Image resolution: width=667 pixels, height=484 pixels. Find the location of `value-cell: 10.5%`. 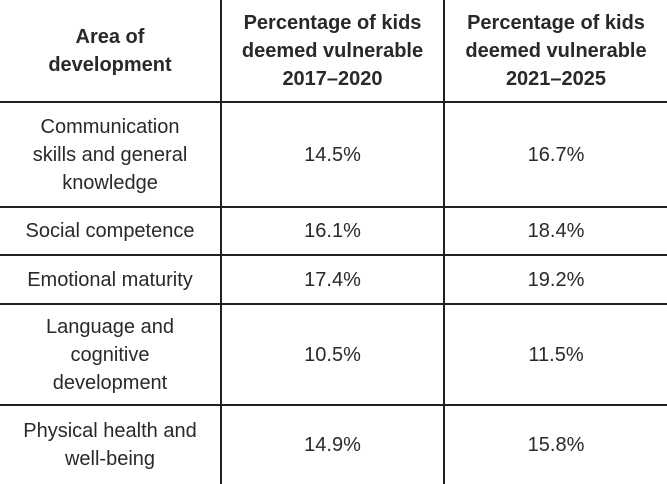

value-cell: 10.5% is located at coordinates (333, 354).